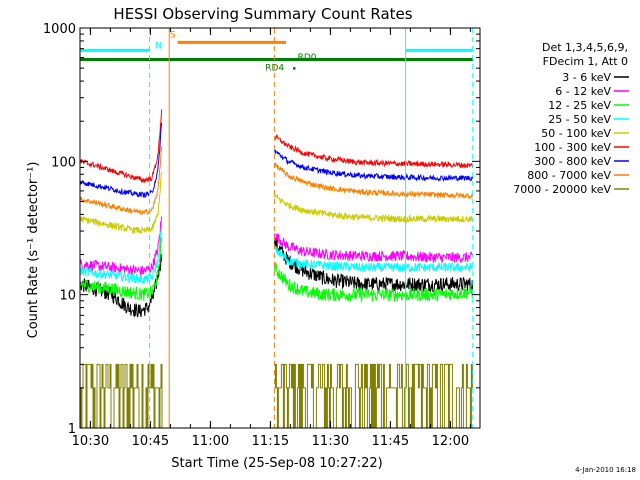  Describe the element at coordinates (390, 441) in the screenshot. I see `x-tick-label: 11:45` at that location.